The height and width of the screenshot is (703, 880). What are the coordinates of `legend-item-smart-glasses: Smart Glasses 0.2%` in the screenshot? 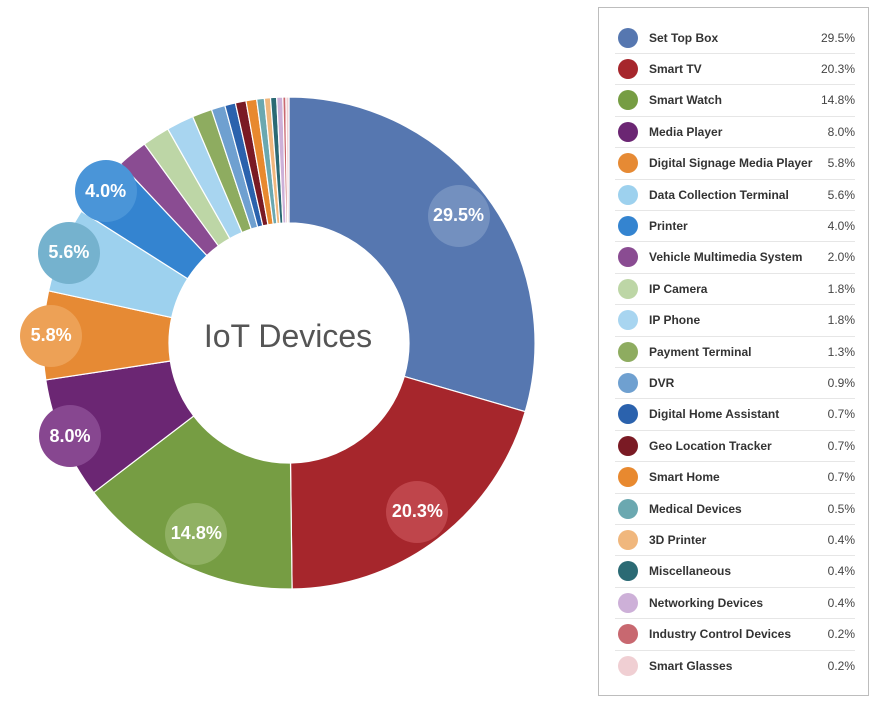 It's located at (735, 665).